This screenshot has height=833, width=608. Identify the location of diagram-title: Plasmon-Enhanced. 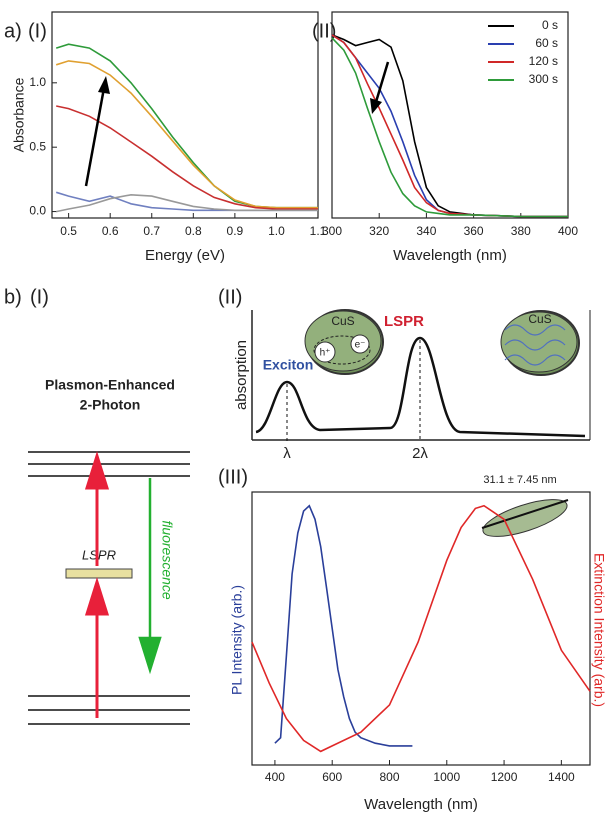
(110, 385).